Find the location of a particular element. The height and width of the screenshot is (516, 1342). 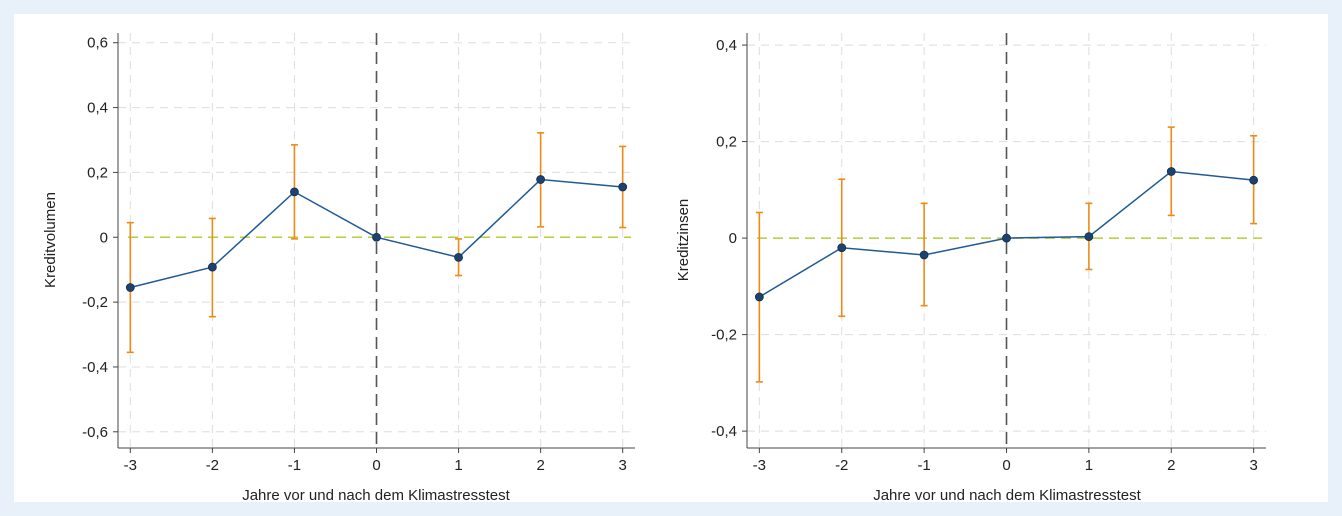

chart-left-xlabel: Jahre vor und nach dem Klimastresstest is located at coordinates (376, 494).